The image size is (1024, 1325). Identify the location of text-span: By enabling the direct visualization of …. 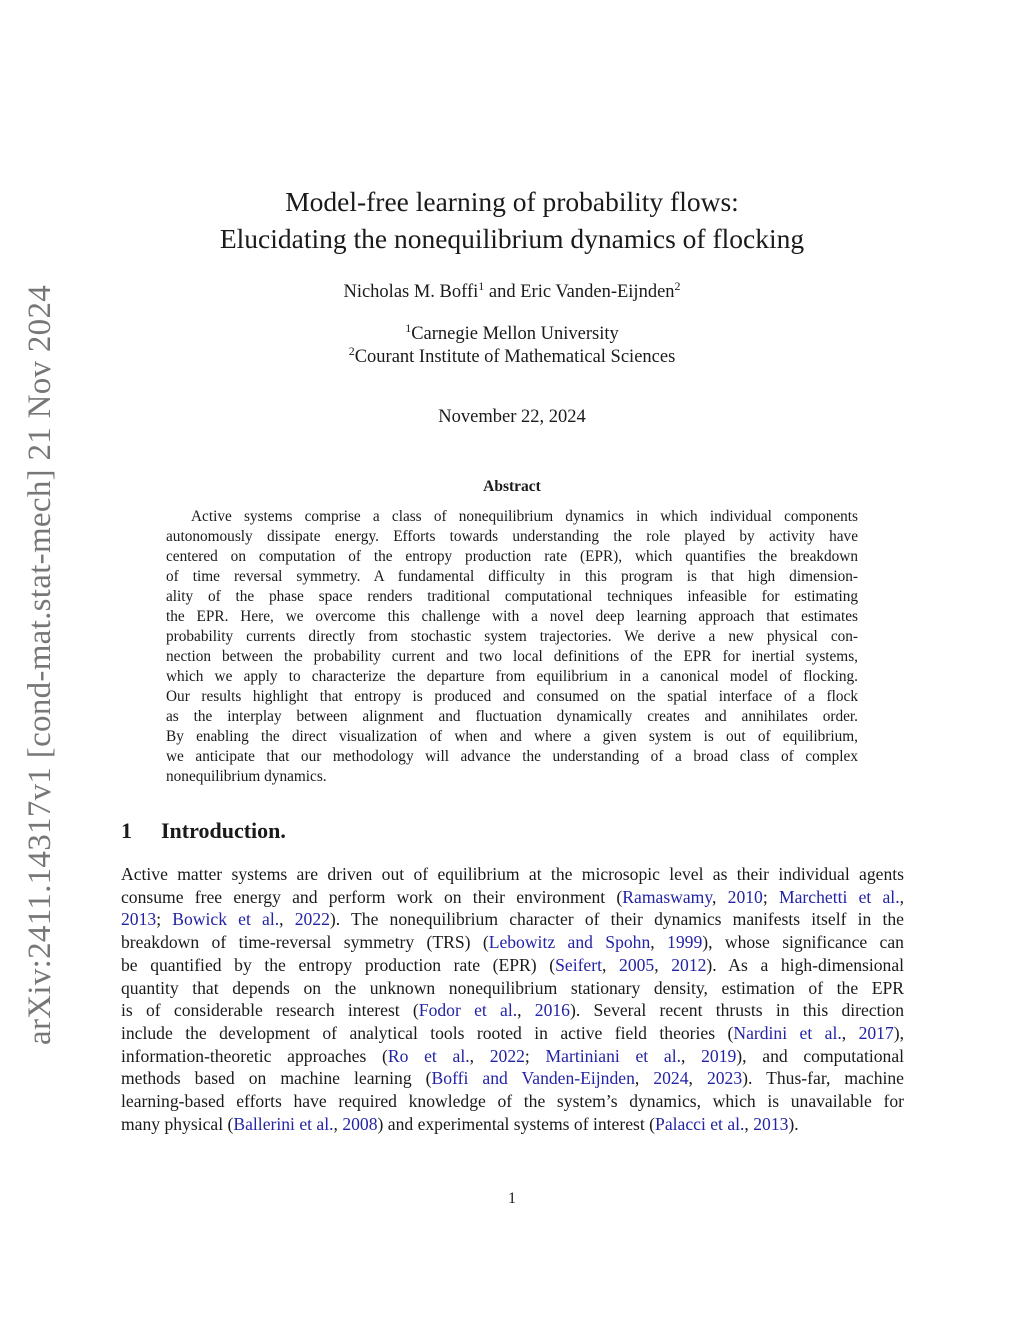
(512, 736).